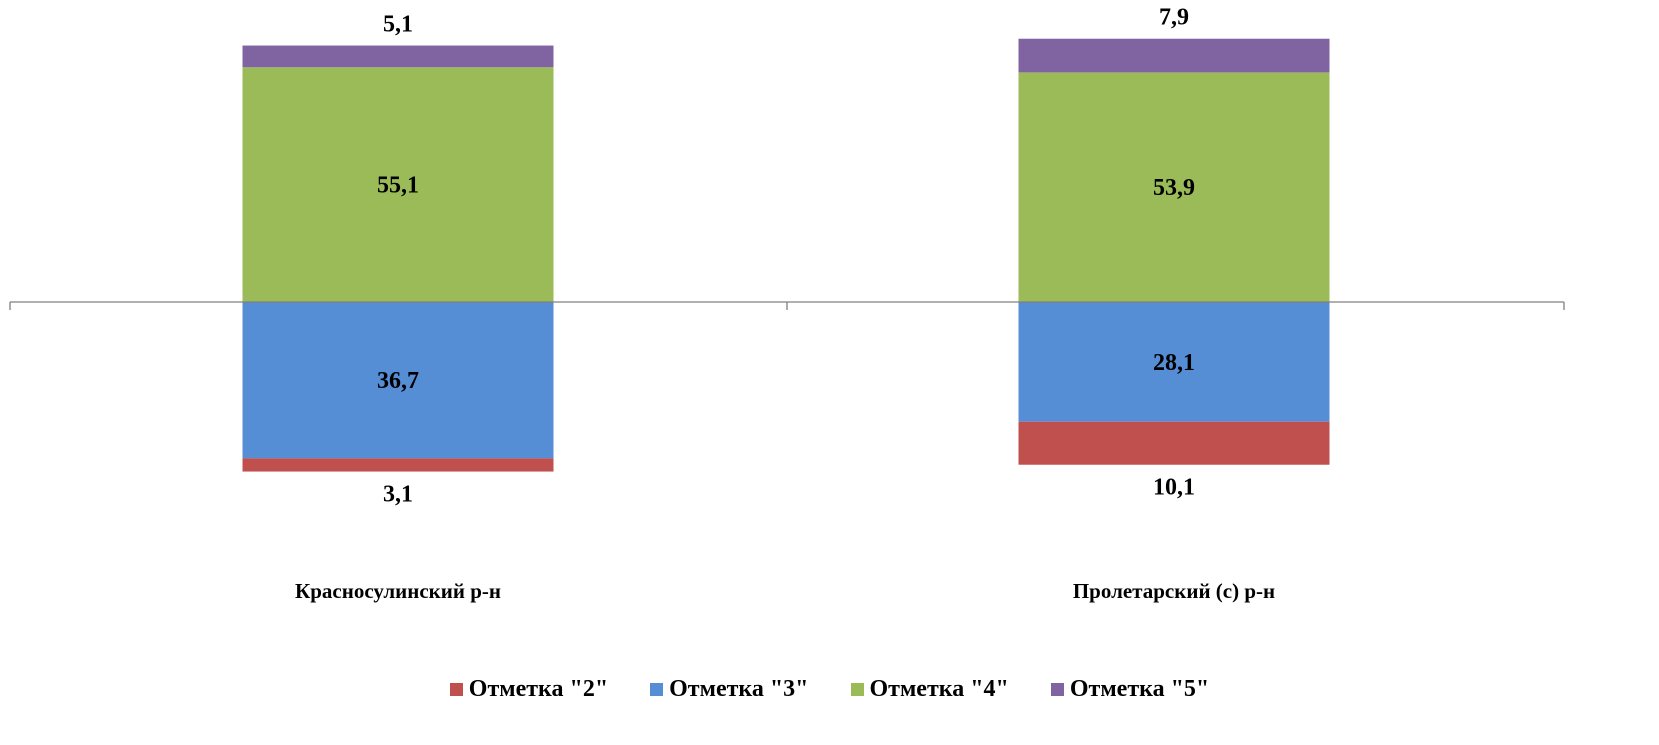 The image size is (1659, 745). I want to click on legend-item-отметка-4: Отметка "4", so click(929, 689).